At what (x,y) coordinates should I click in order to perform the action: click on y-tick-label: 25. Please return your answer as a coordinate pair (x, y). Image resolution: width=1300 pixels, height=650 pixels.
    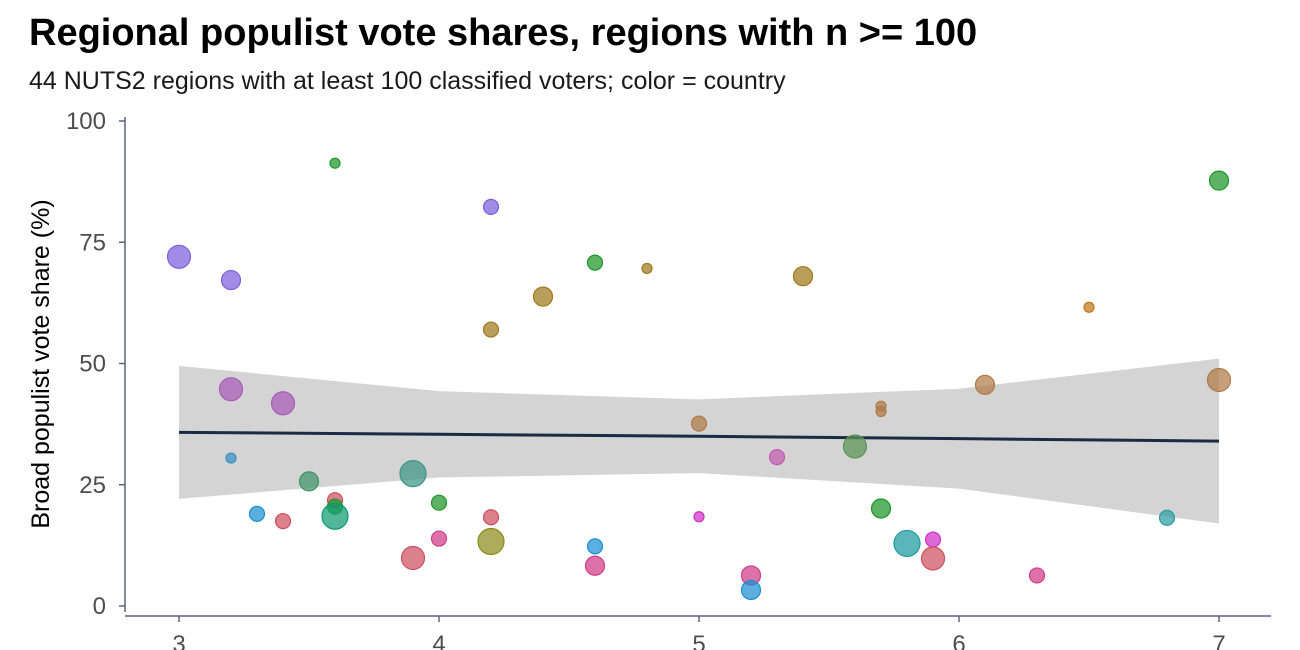
    Looking at the image, I should click on (92, 485).